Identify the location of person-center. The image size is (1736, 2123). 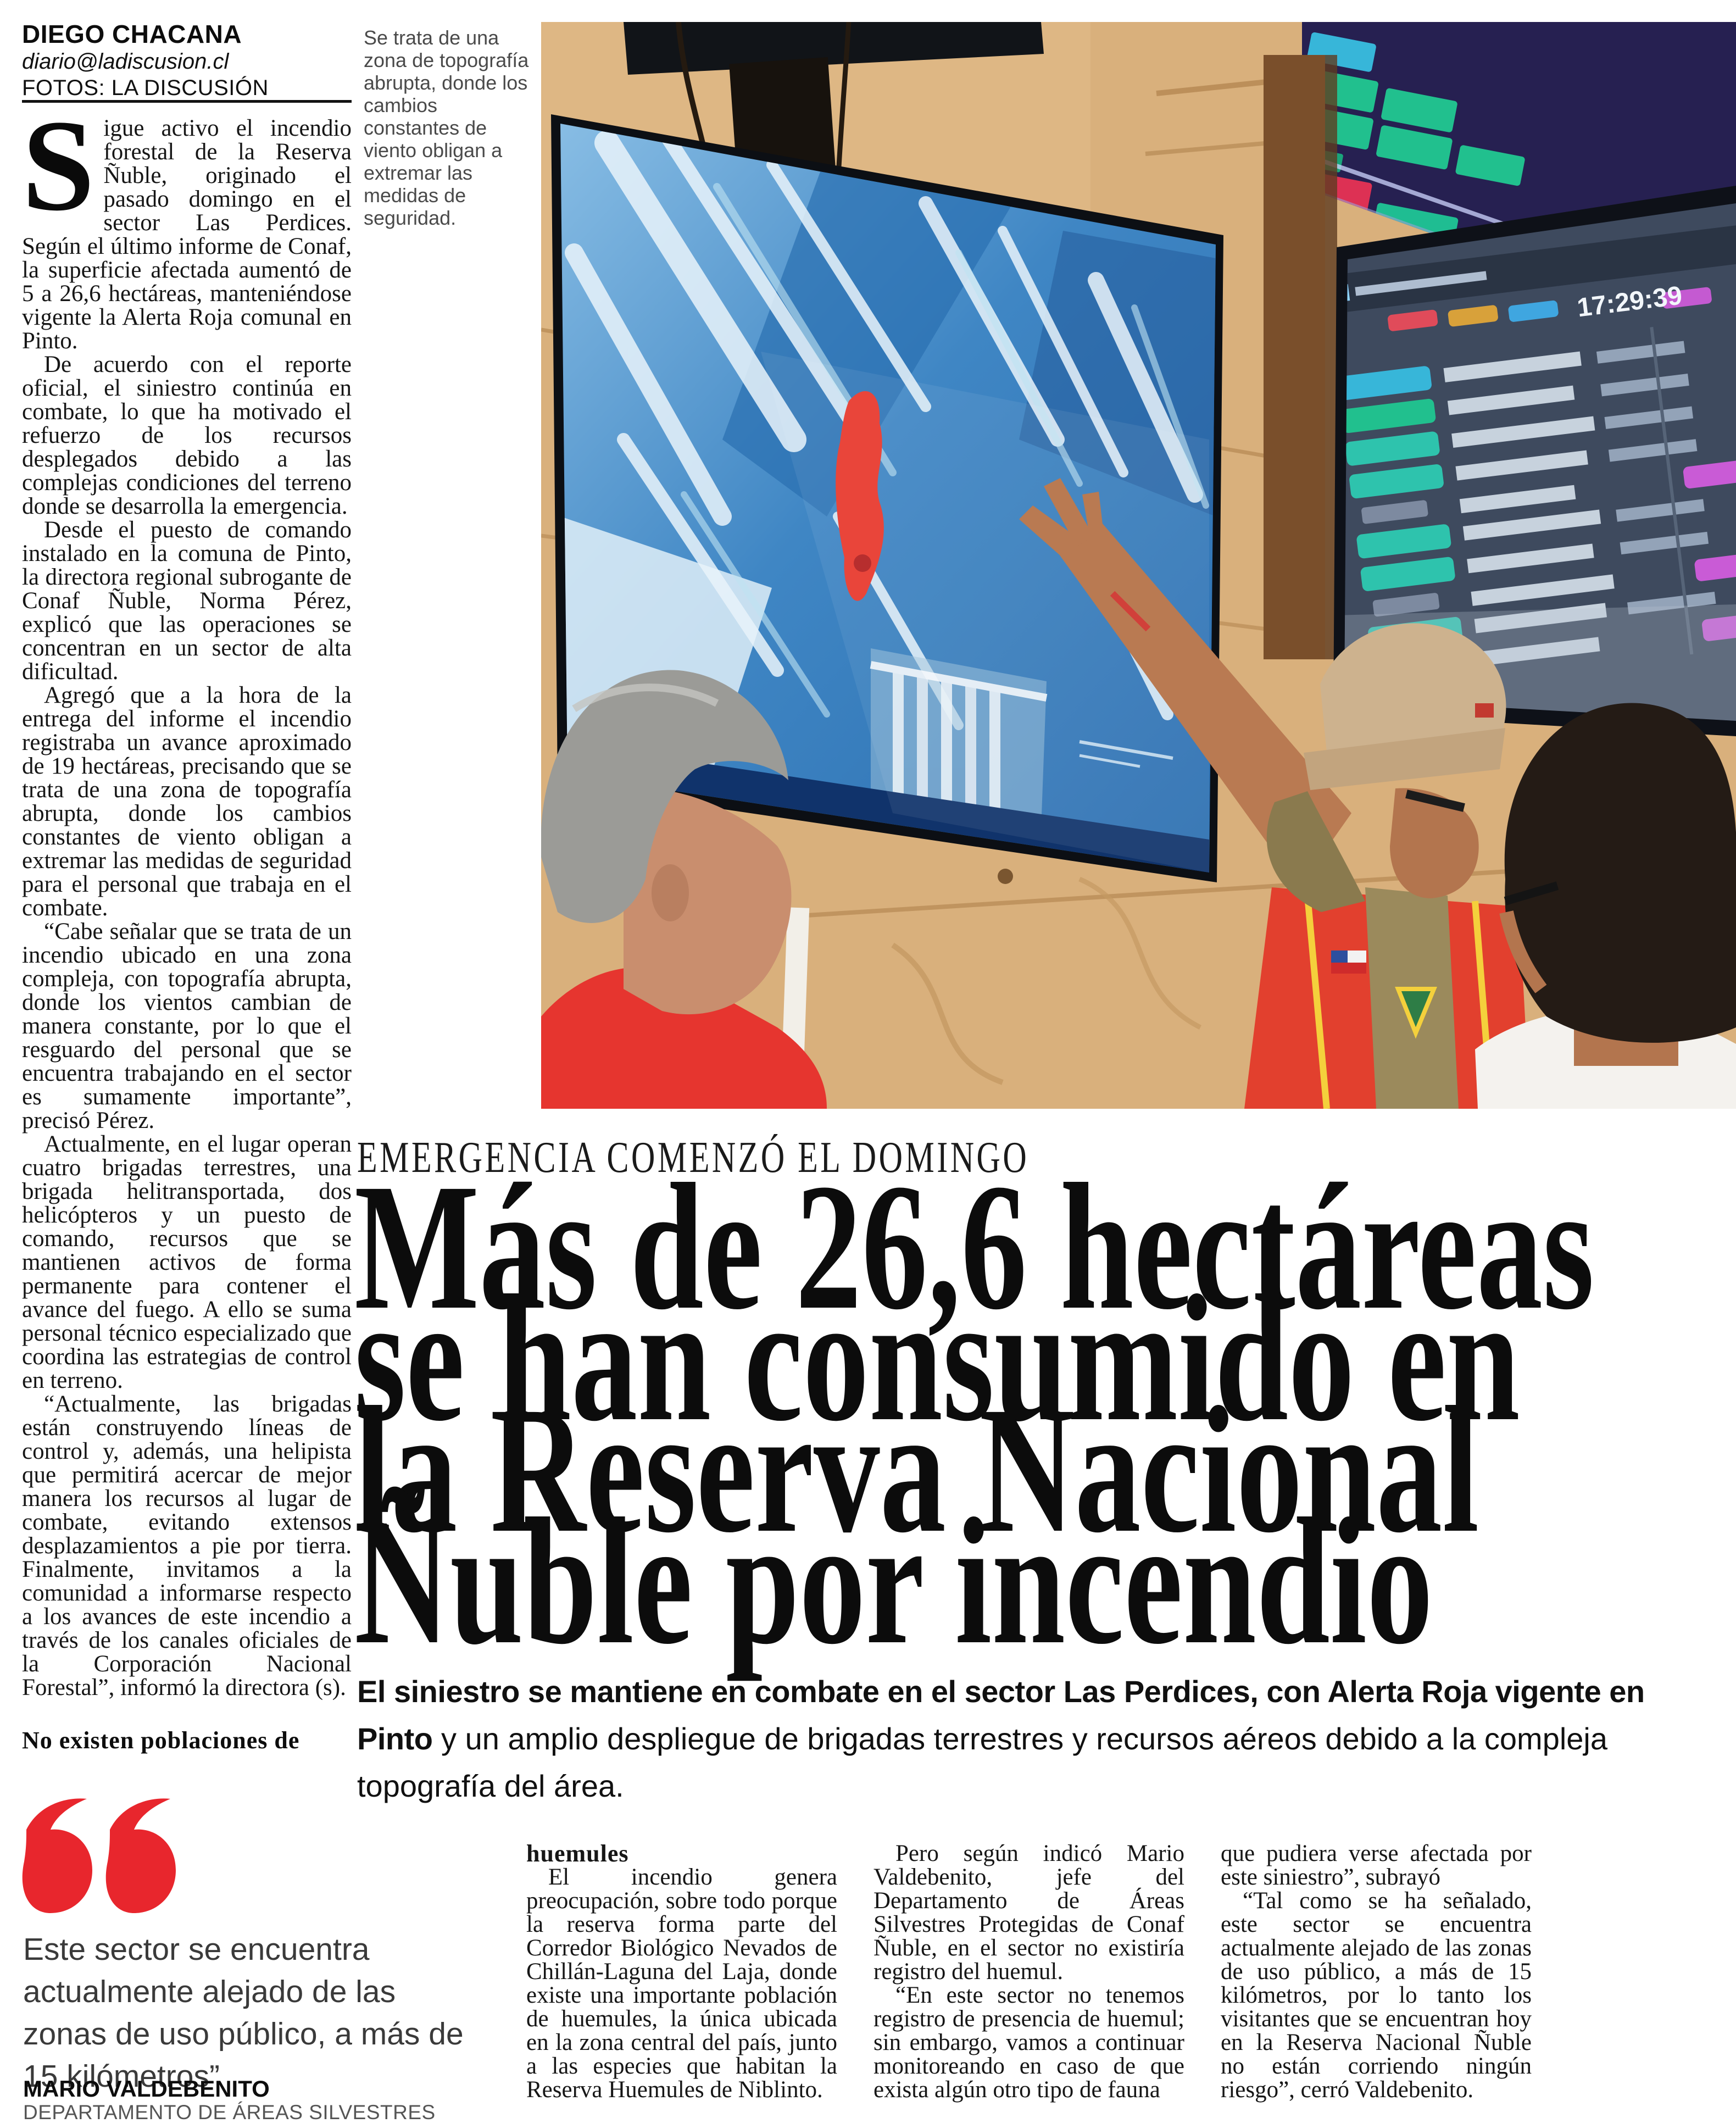
(1387, 866).